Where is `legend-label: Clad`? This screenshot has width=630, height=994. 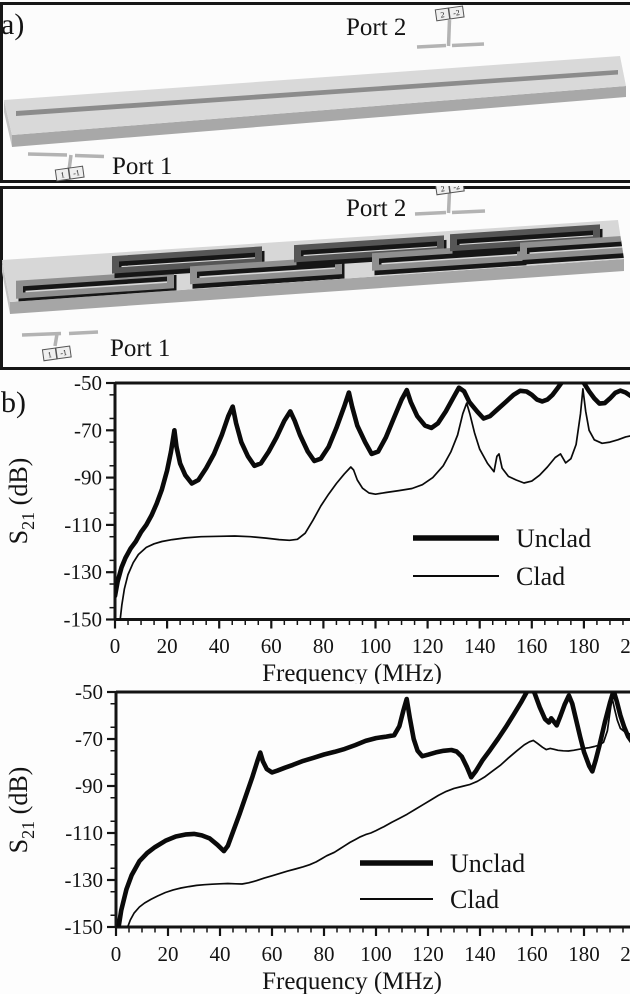
legend-label: Clad is located at coordinates (474, 899).